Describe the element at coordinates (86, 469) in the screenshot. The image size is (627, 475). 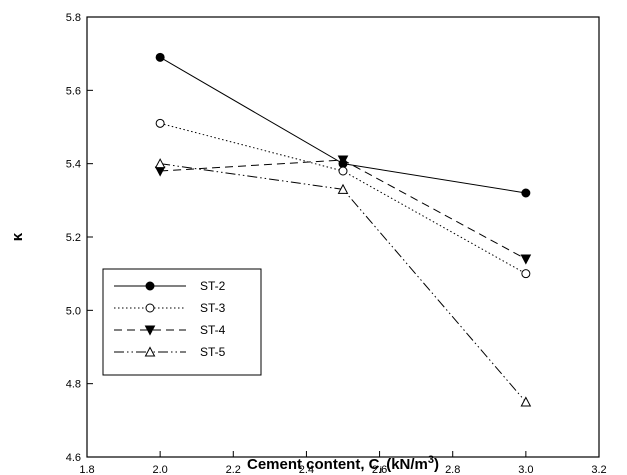
I see `x-tick-label: 1.8` at that location.